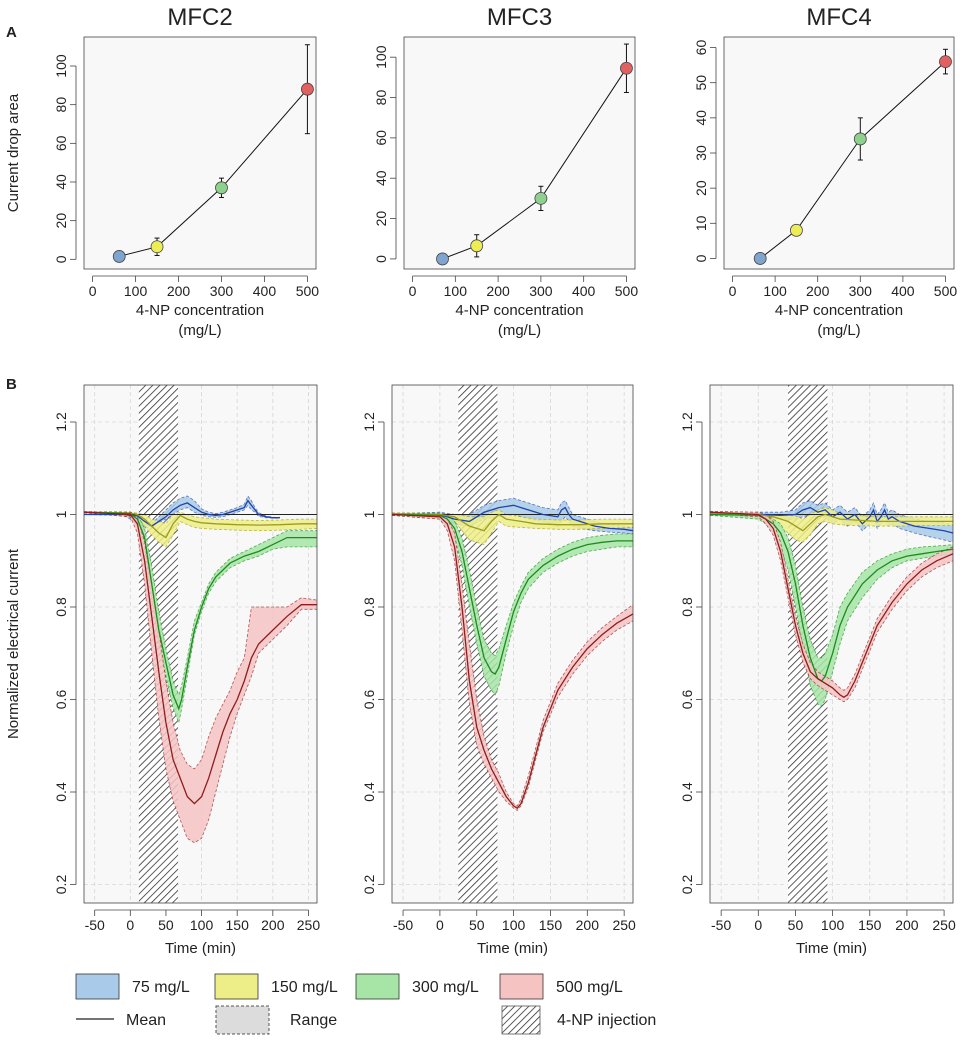 The width and height of the screenshot is (960, 1043). What do you see at coordinates (238, 925) in the screenshot?
I see `x-tick-label: 150` at bounding box center [238, 925].